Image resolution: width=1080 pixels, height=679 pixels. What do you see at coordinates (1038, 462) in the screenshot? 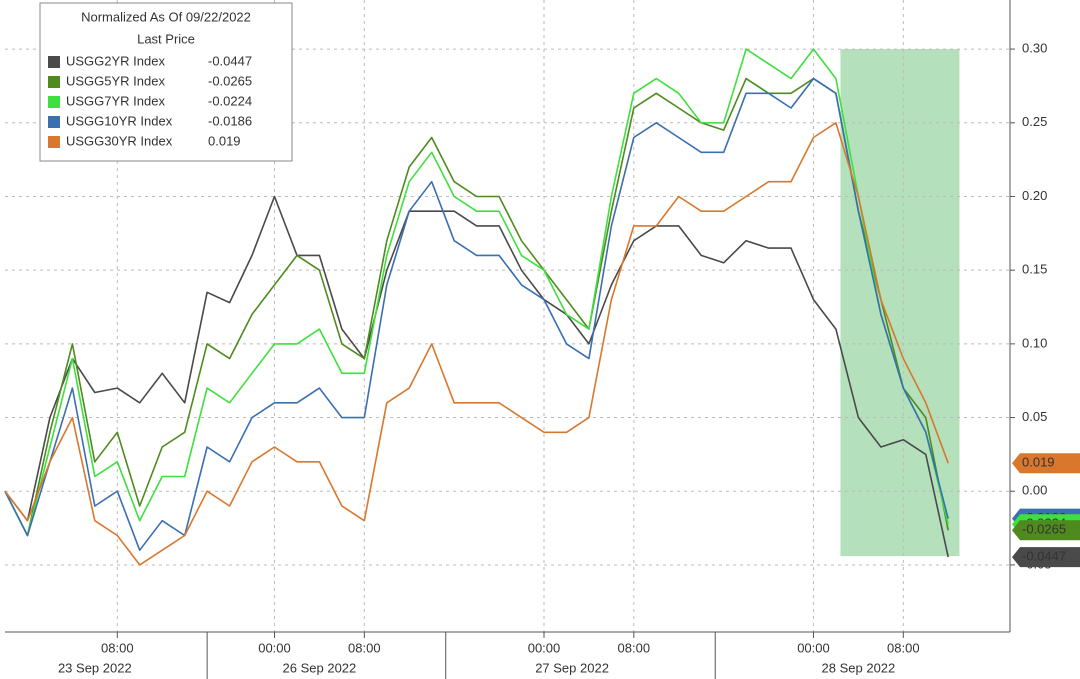
I see `value-tag-label: 0.019` at bounding box center [1038, 462].